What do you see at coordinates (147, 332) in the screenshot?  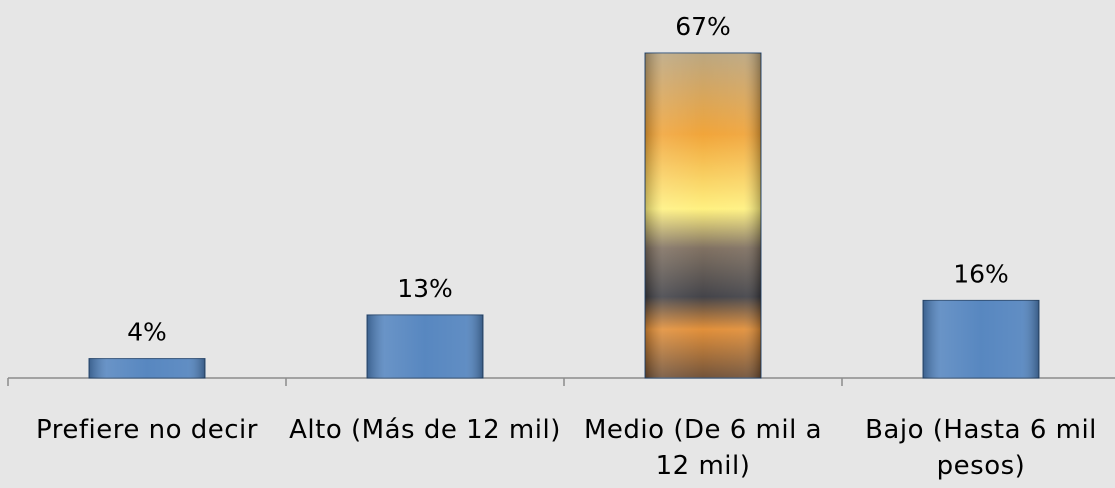 I see `value-label: 4%` at bounding box center [147, 332].